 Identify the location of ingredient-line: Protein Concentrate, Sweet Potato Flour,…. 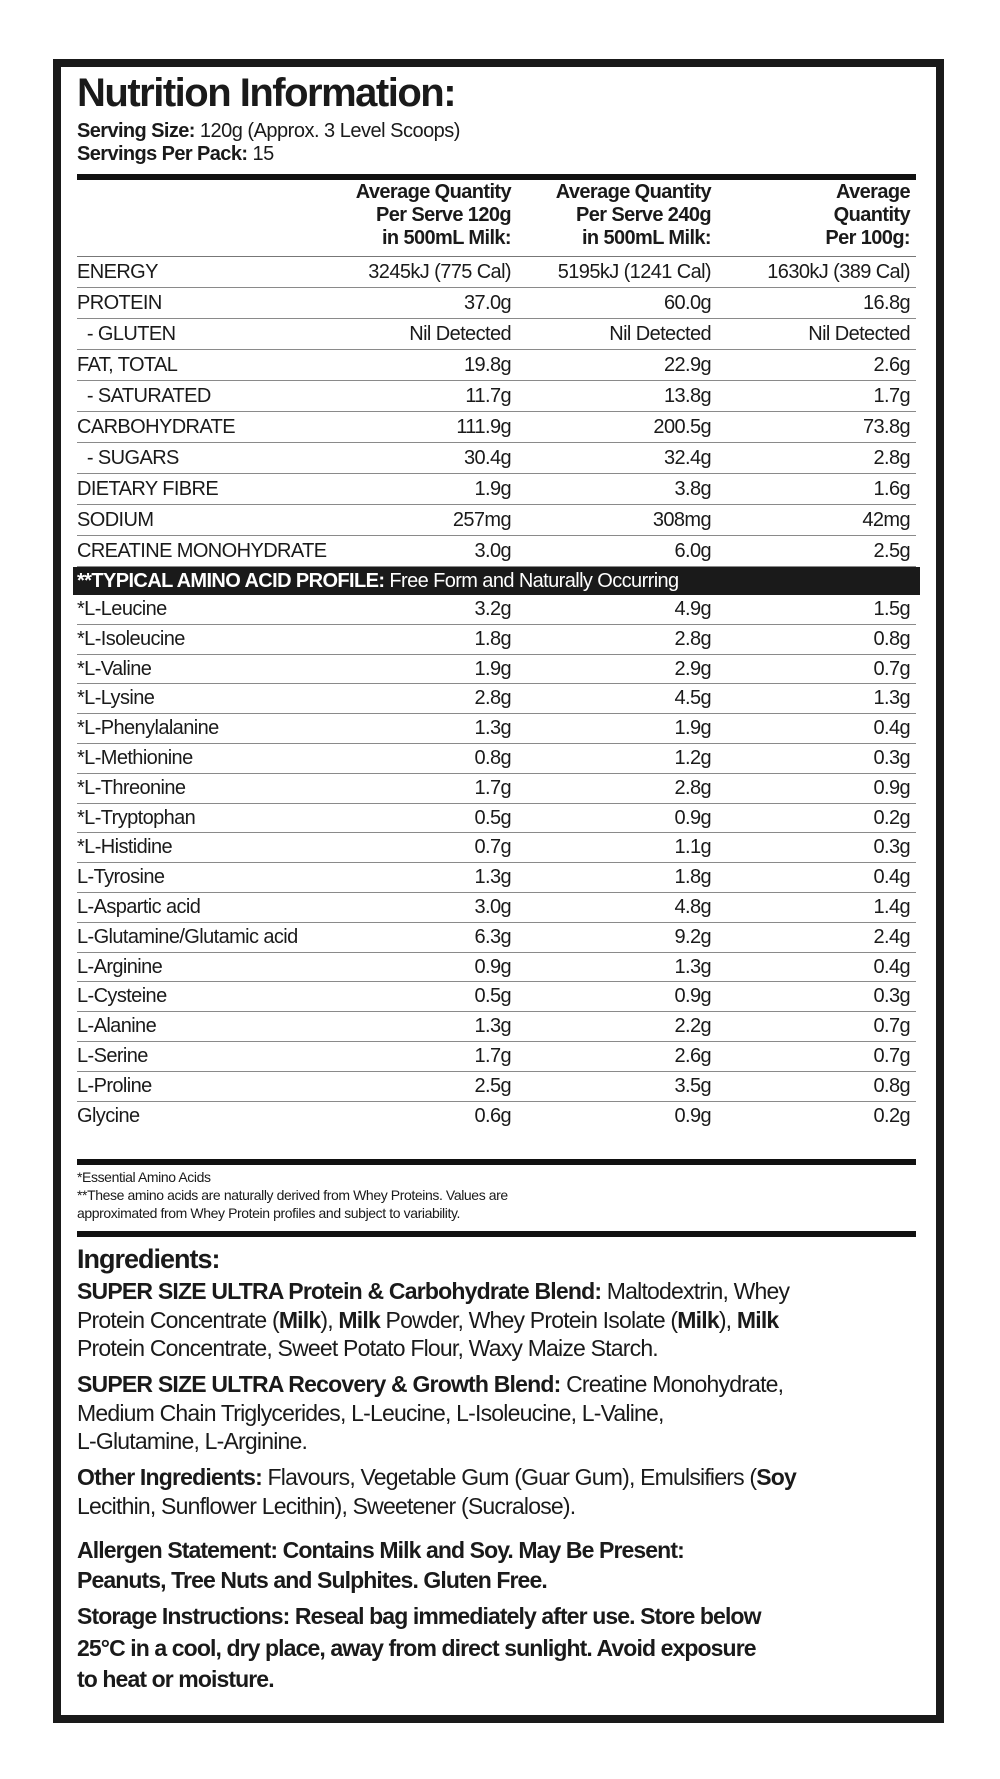
(496, 1348).